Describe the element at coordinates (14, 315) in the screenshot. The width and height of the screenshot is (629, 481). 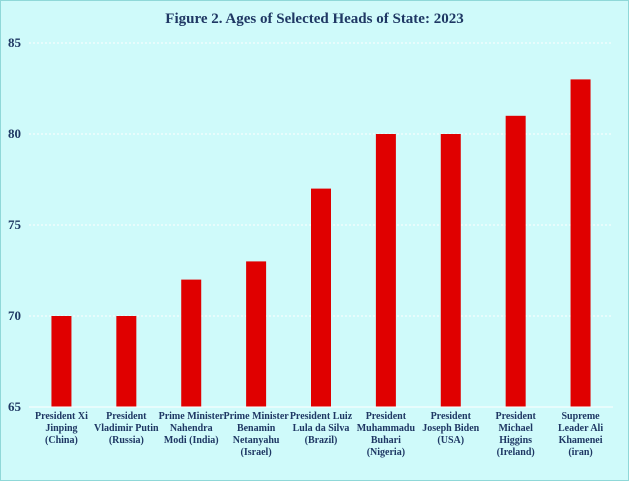
I see `y-tick-label: 70` at that location.